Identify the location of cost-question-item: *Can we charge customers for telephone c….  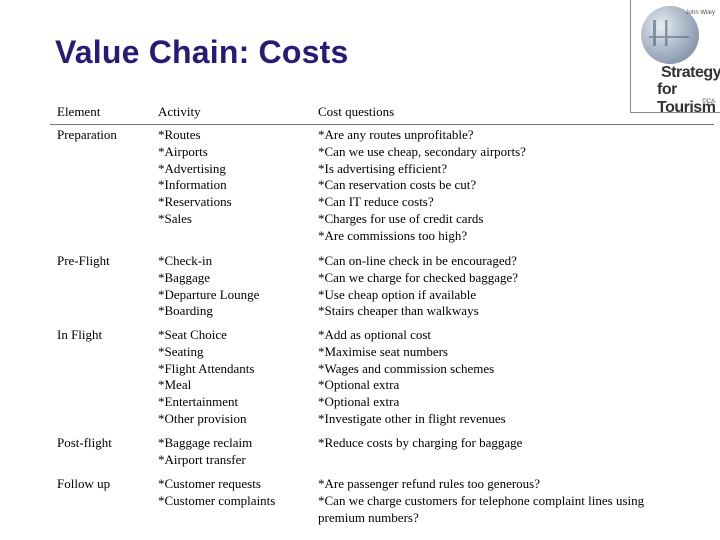
(481, 500).